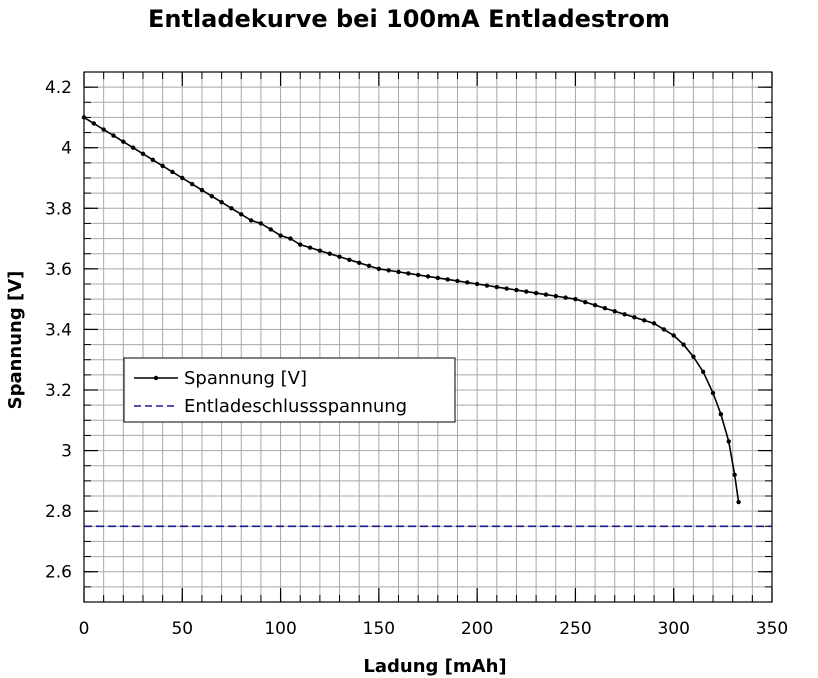 The width and height of the screenshot is (818, 678). I want to click on y-tick-label: 3.4, so click(58, 330).